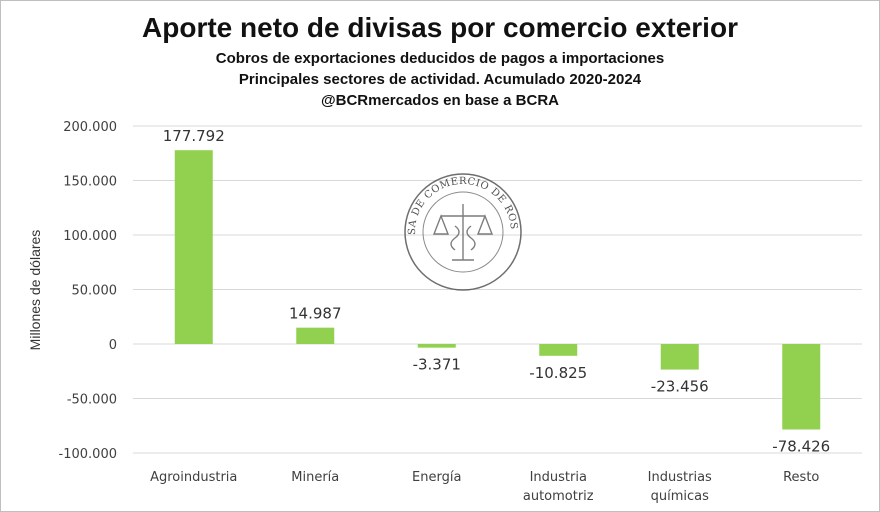 The image size is (880, 512). What do you see at coordinates (801, 477) in the screenshot?
I see `category-label: Resto` at bounding box center [801, 477].